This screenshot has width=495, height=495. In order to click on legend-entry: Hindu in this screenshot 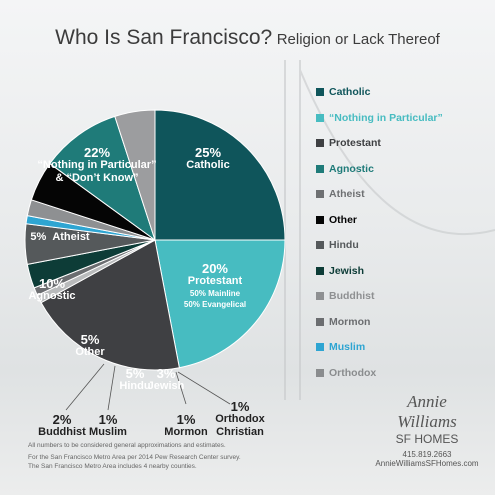, I will do `click(337, 245)`.